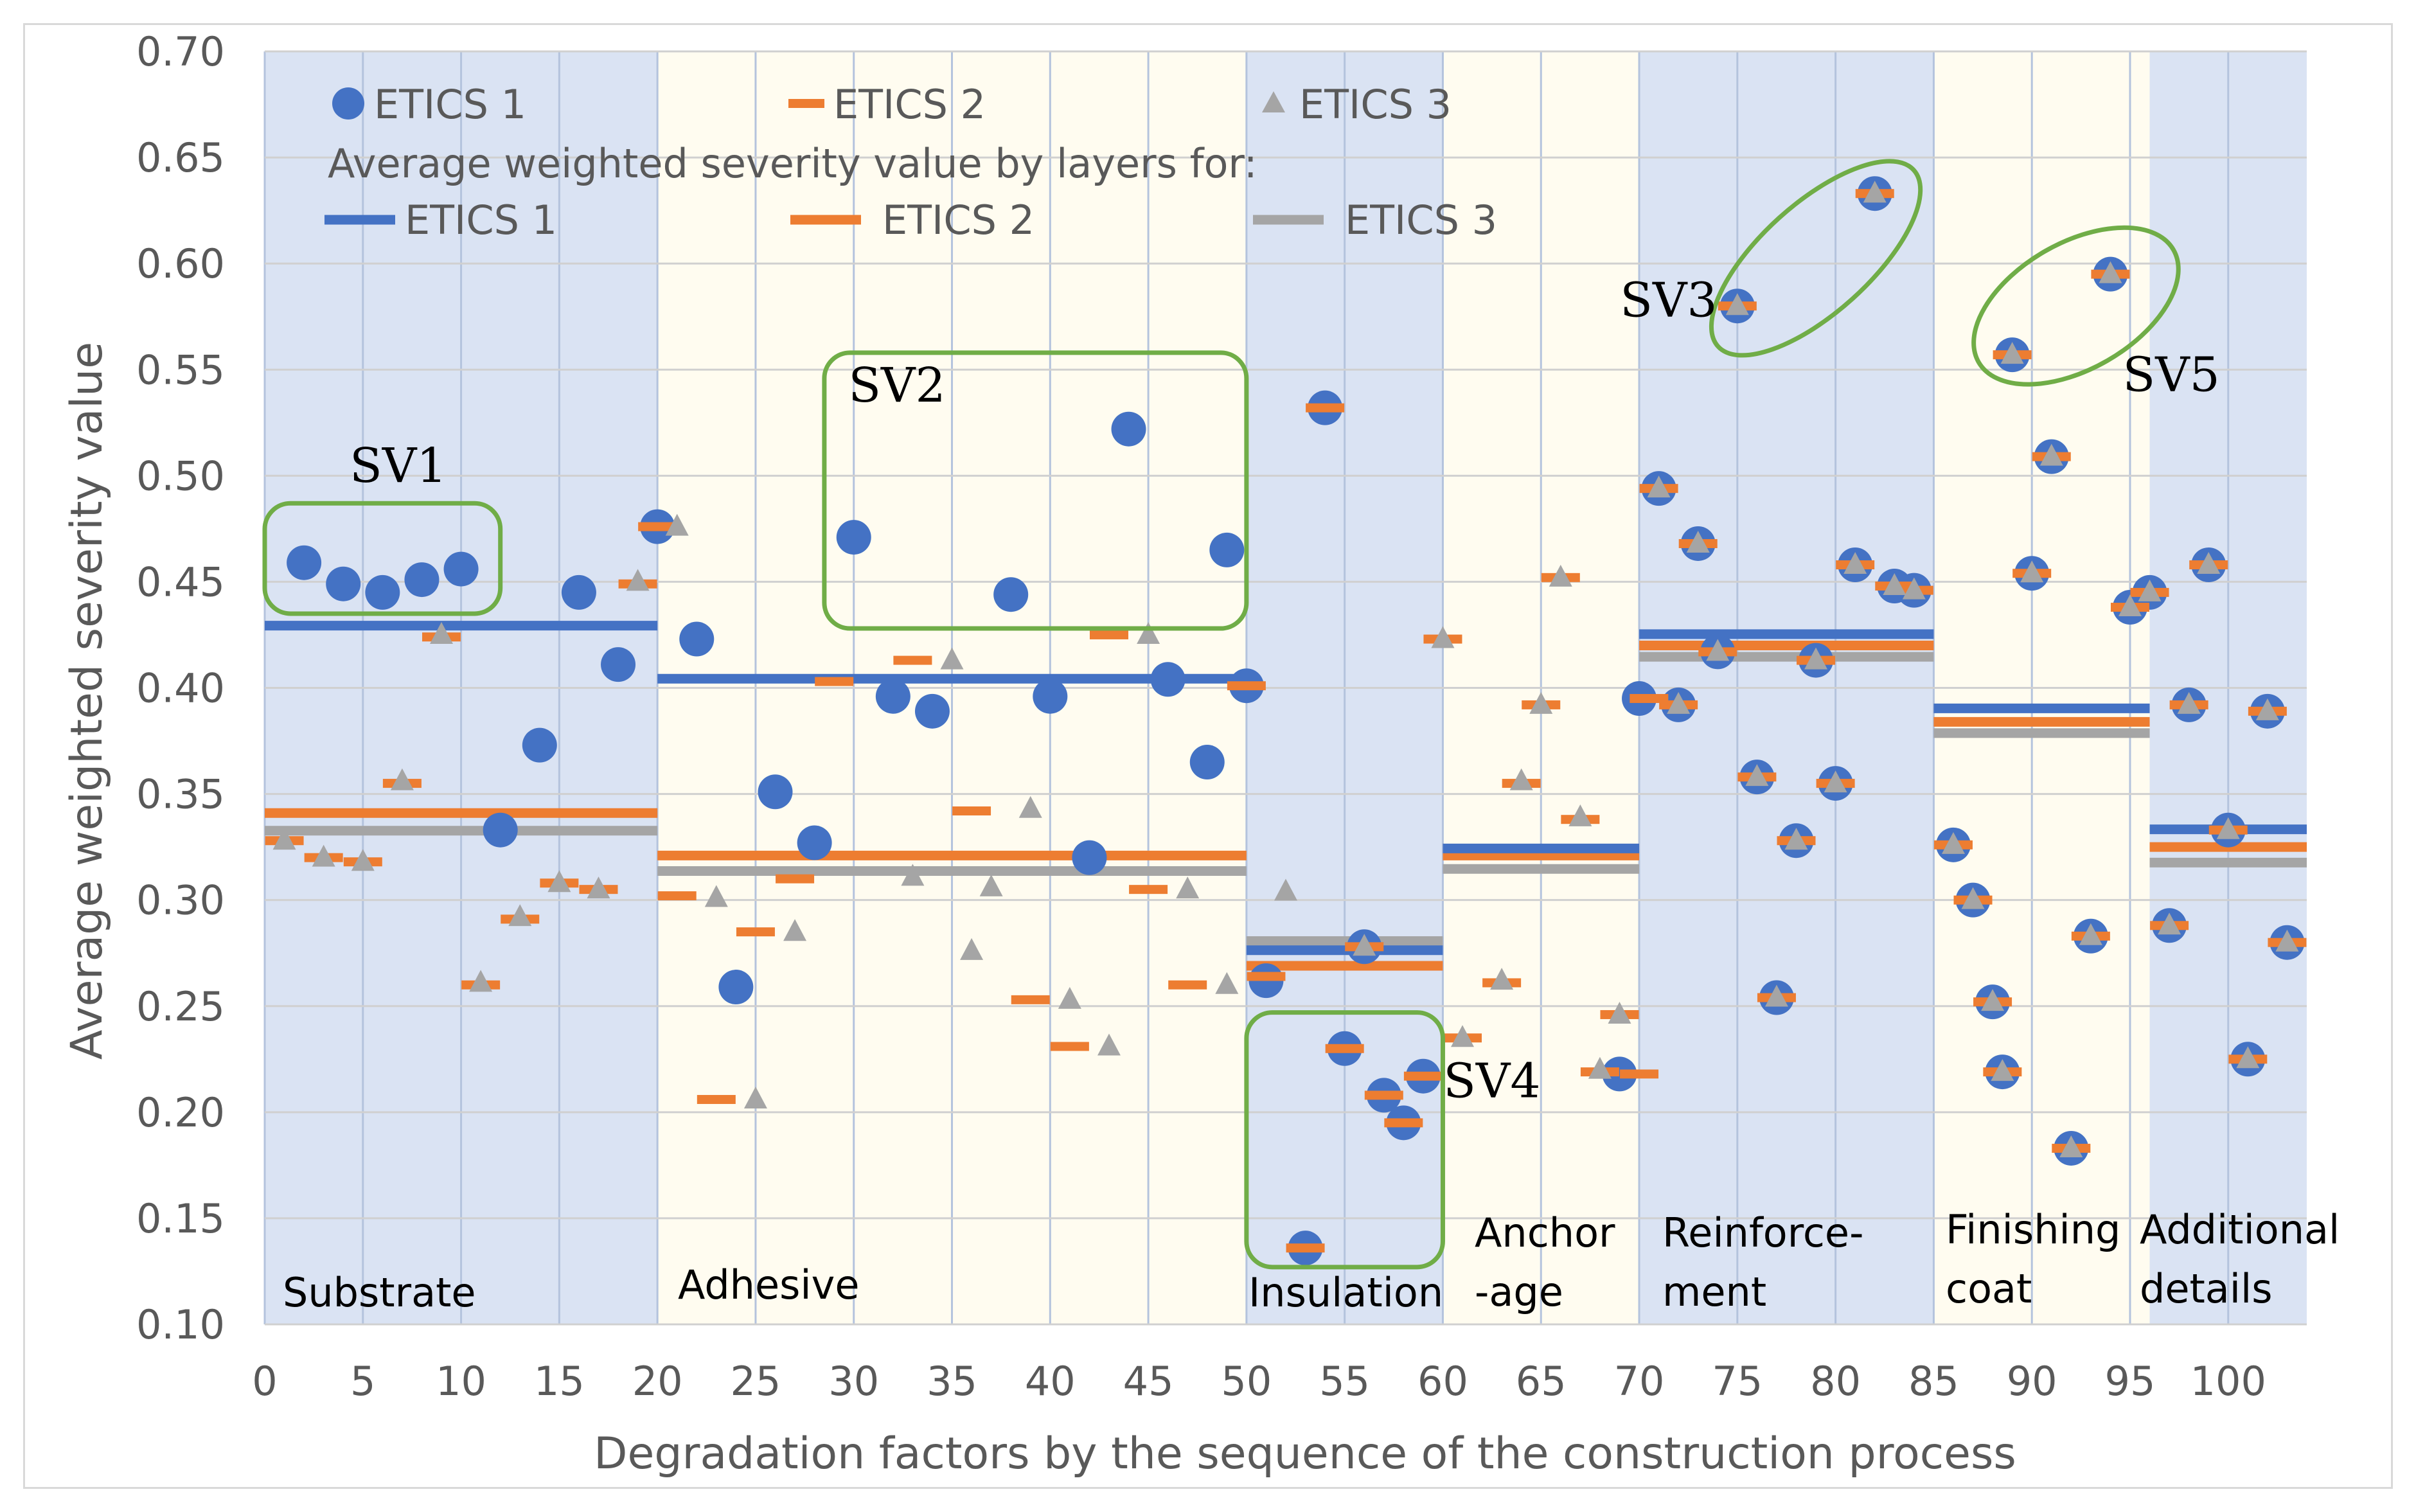  I want to click on layer-label-6-line-1: Finishing, so click(2033, 1229).